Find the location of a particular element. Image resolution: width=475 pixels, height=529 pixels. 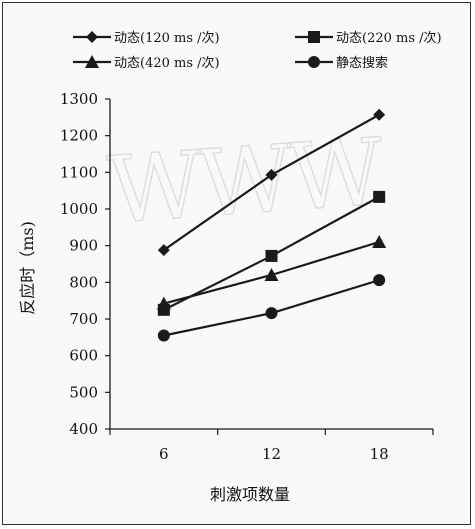

legend-label: 静态搜索 is located at coordinates (362, 63).